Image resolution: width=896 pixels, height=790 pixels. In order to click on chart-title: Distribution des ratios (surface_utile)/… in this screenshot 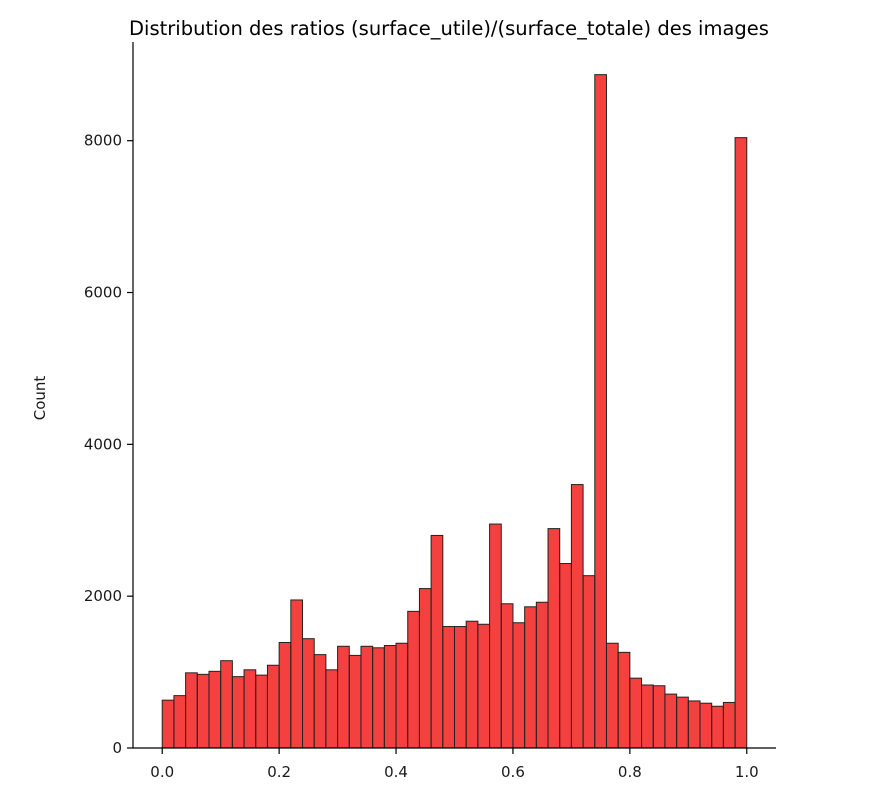, I will do `click(449, 28)`.